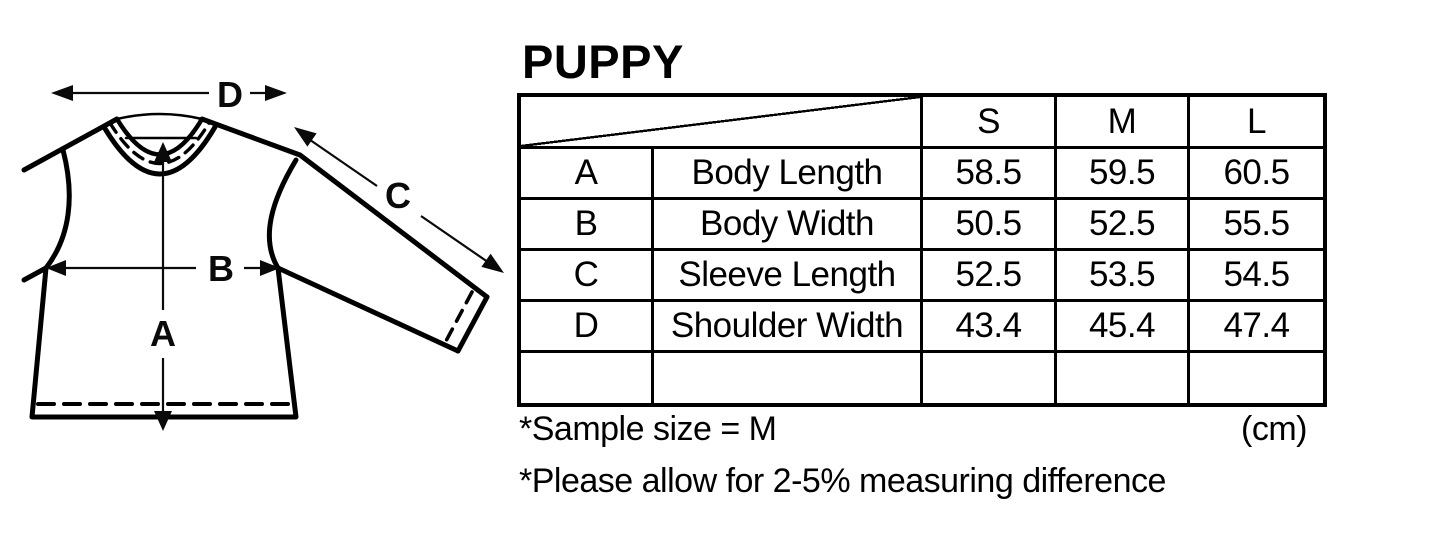  Describe the element at coordinates (56, 268) in the screenshot. I see `dim-b-arrowhead-left` at that location.